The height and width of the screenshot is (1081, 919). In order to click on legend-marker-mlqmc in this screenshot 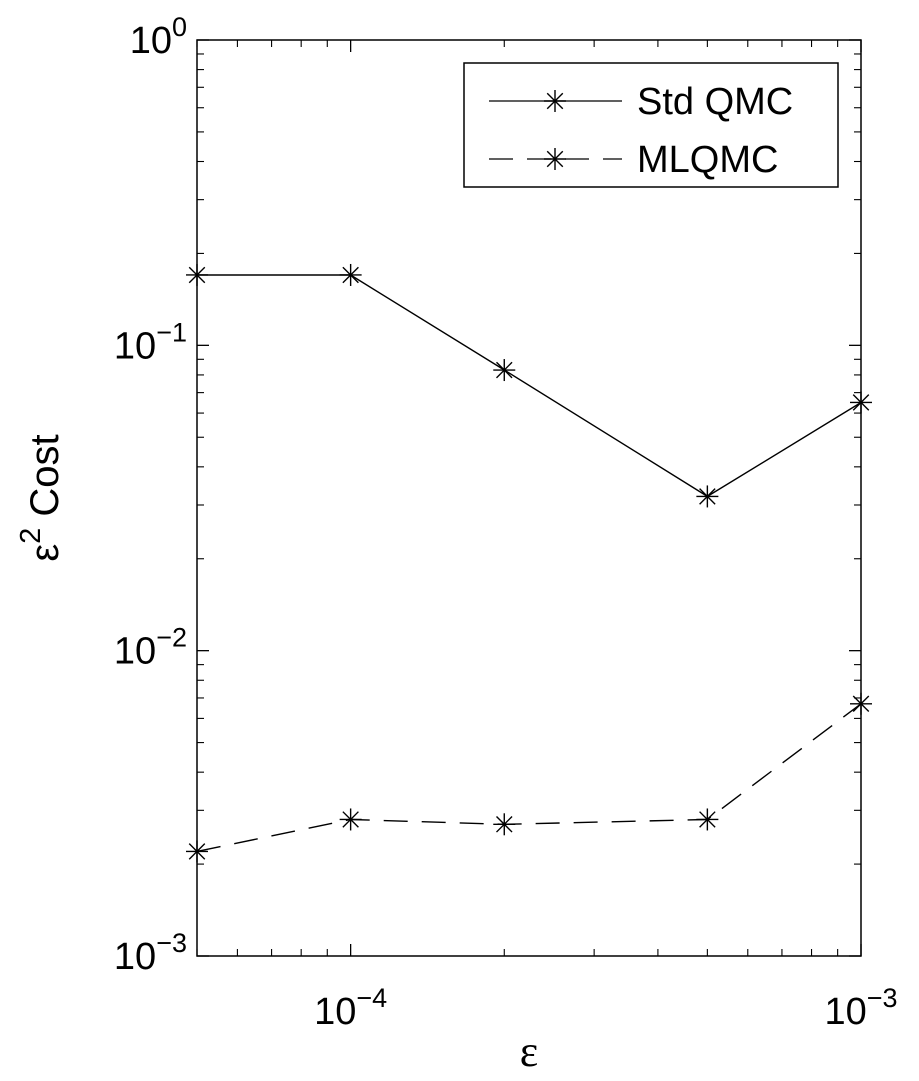, I will do `click(555, 159)`.